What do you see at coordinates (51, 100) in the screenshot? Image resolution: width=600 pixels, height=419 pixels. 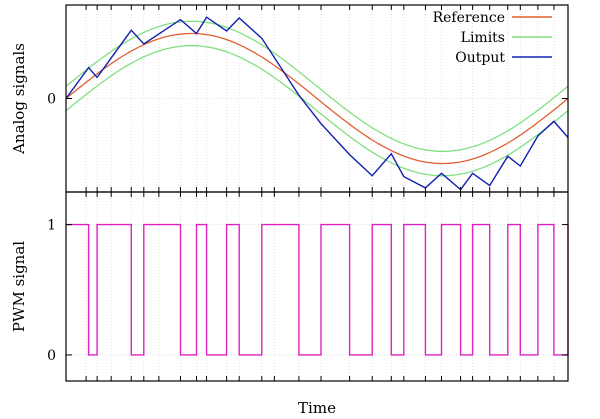 I see `analog-y-tick-label: 0` at bounding box center [51, 100].